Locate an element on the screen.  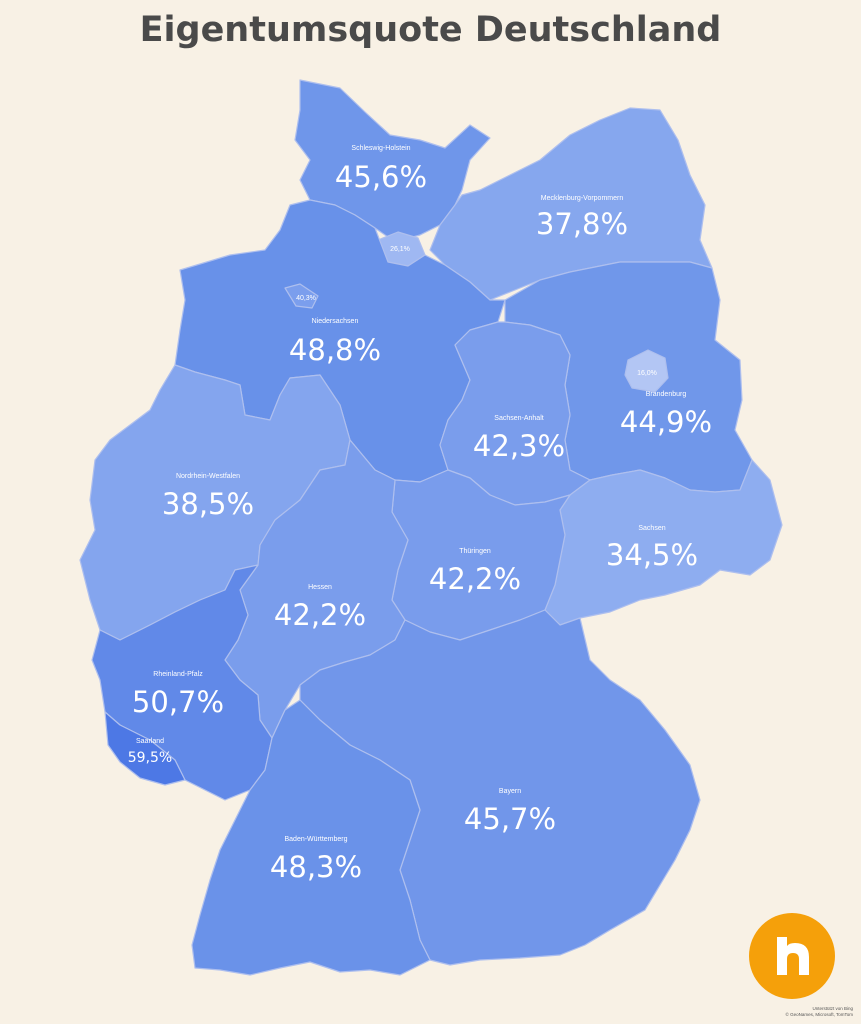
state-name-schleswig-holstein: Schleswig-Holstein is located at coordinates (380, 148).